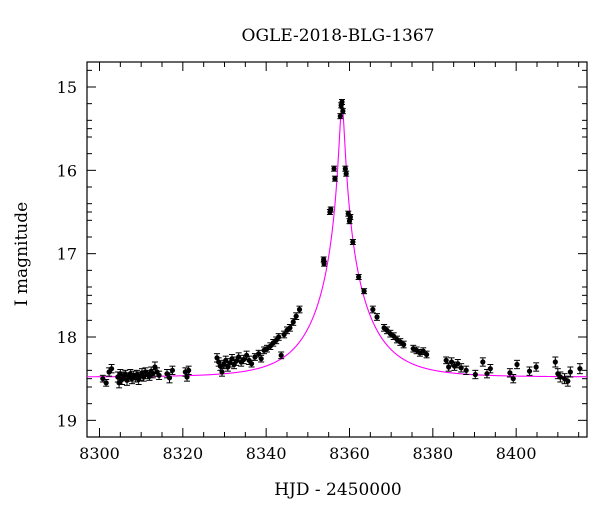 This screenshot has height=512, width=600. Describe the element at coordinates (338, 36) in the screenshot. I see `chart-title: OGLE-2018-BLG-1367` at that location.